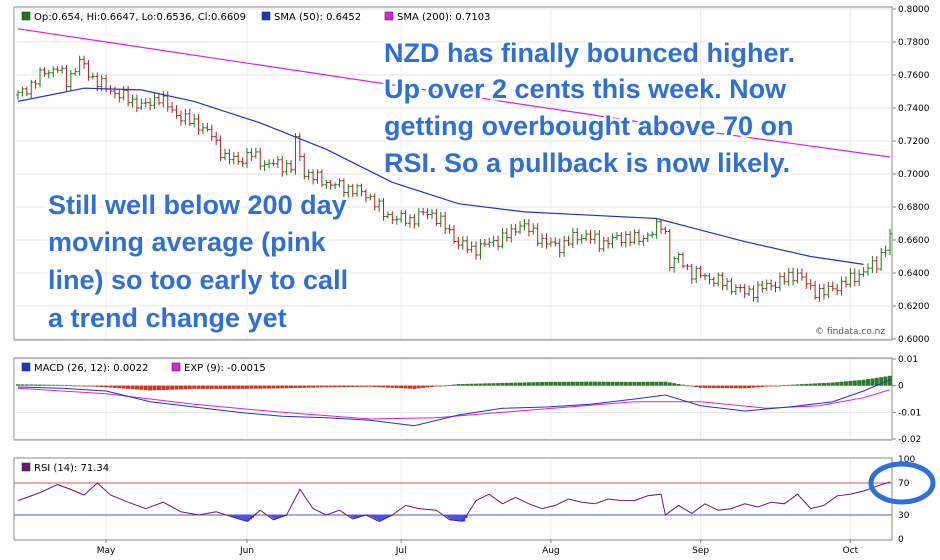 Image resolution: width=940 pixels, height=560 pixels. Describe the element at coordinates (143, 368) in the screenshot. I see `macd-legend: MACD (26, 12): 0.0022 EXP (9): -0.0015` at that location.